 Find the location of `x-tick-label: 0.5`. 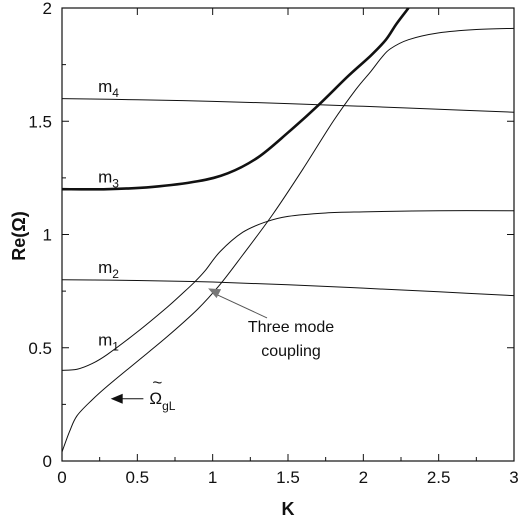

x-tick-label: 0.5 is located at coordinates (138, 477).